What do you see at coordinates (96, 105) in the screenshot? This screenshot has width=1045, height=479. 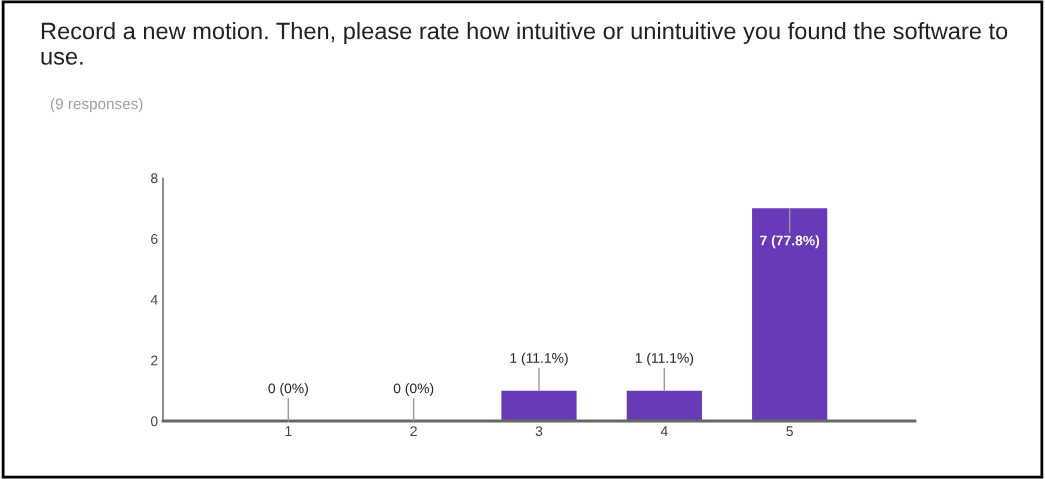 I see `chart-subtitle: (9 responses)` at bounding box center [96, 105].